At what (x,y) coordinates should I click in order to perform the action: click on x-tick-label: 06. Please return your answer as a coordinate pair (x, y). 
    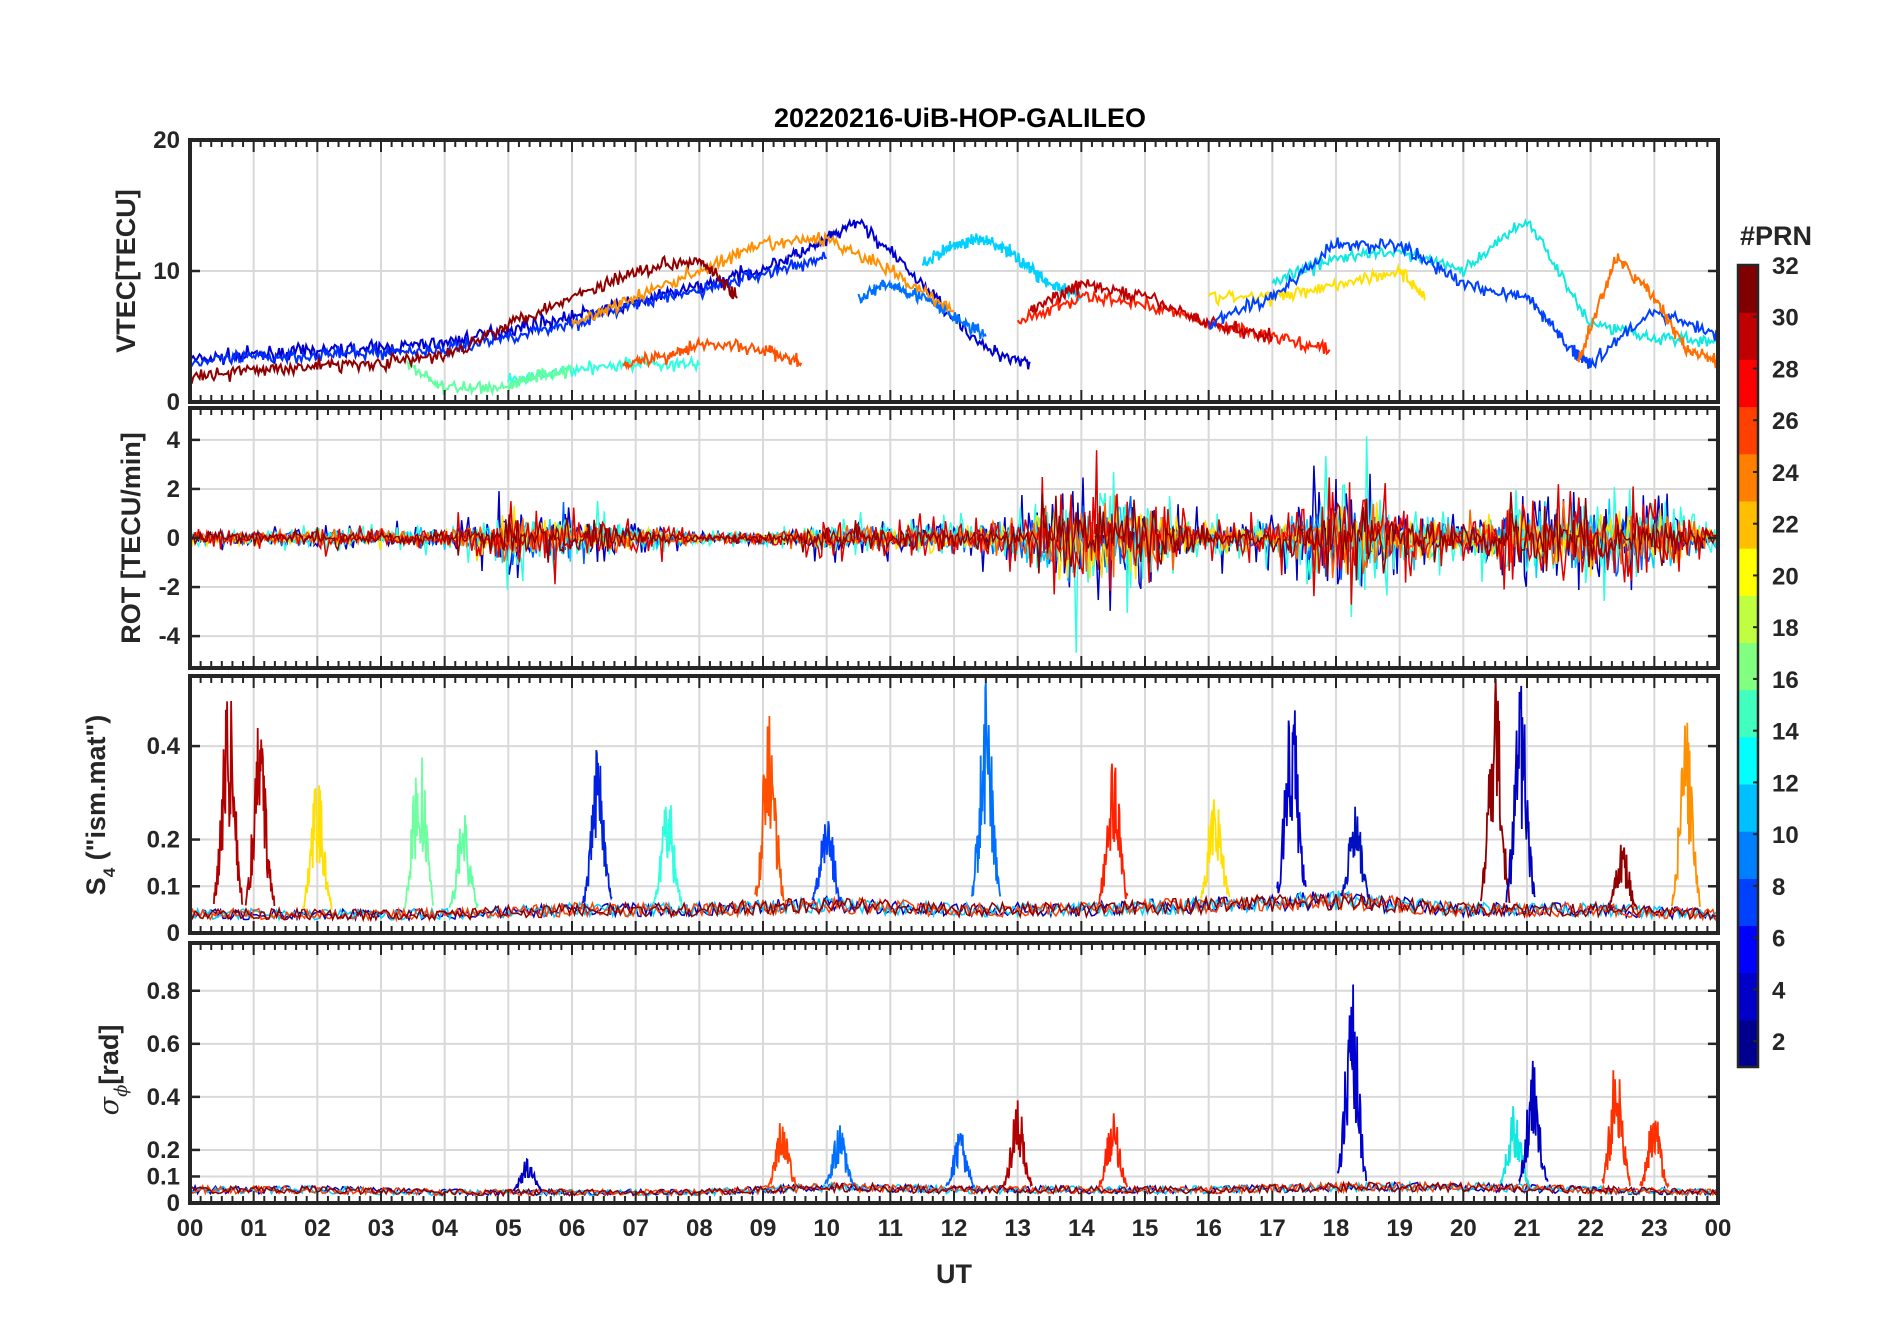
    Looking at the image, I should click on (572, 1228).